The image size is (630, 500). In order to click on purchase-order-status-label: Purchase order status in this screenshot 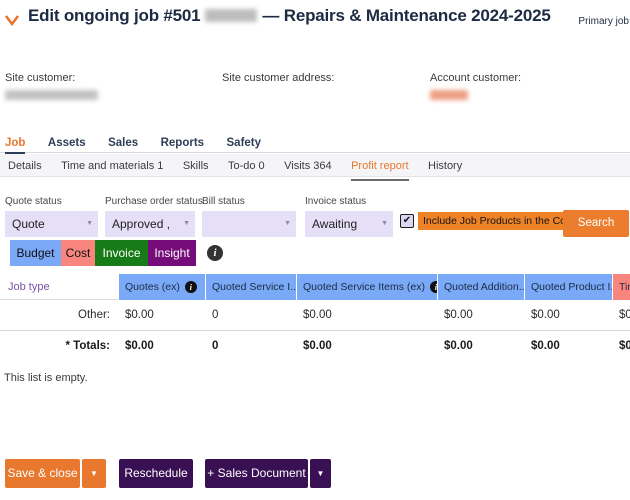, I will do `click(154, 201)`.